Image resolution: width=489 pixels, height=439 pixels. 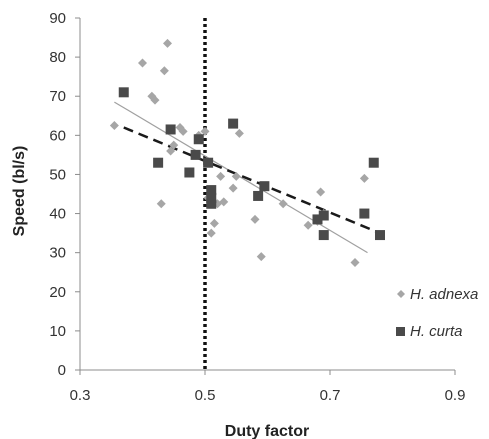 I want to click on y-tick-label: 50, so click(x=57, y=174).